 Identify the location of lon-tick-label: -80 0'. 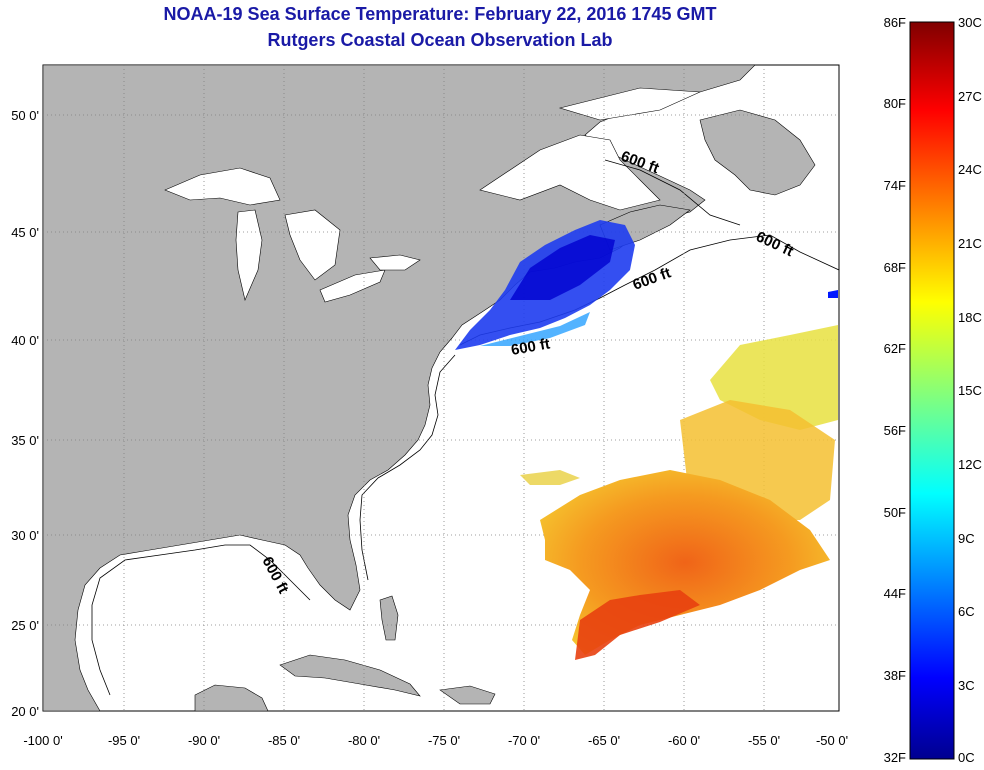
(364, 740).